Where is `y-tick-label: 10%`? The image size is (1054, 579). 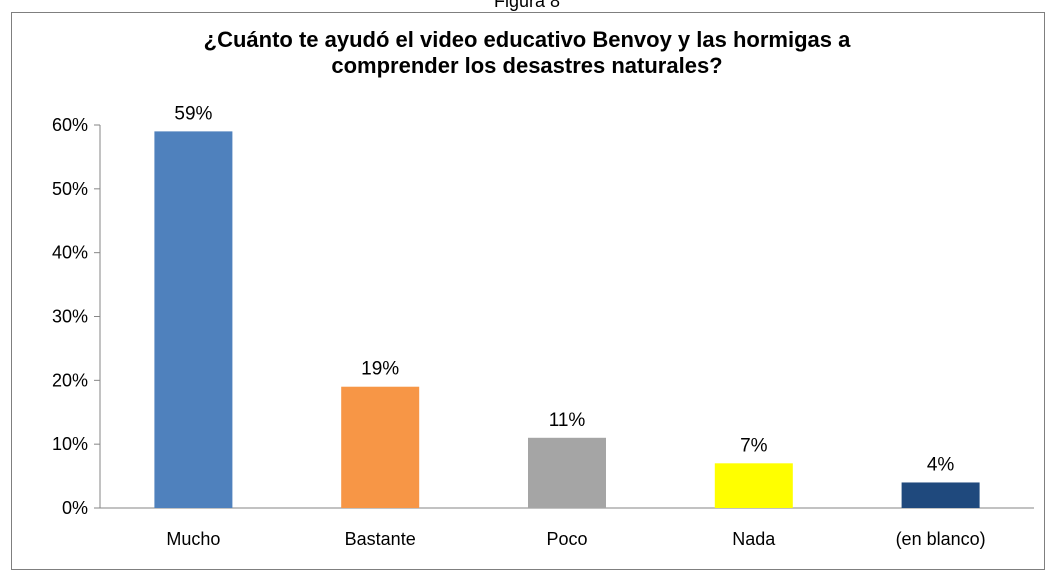
y-tick-label: 10% is located at coordinates (70, 444).